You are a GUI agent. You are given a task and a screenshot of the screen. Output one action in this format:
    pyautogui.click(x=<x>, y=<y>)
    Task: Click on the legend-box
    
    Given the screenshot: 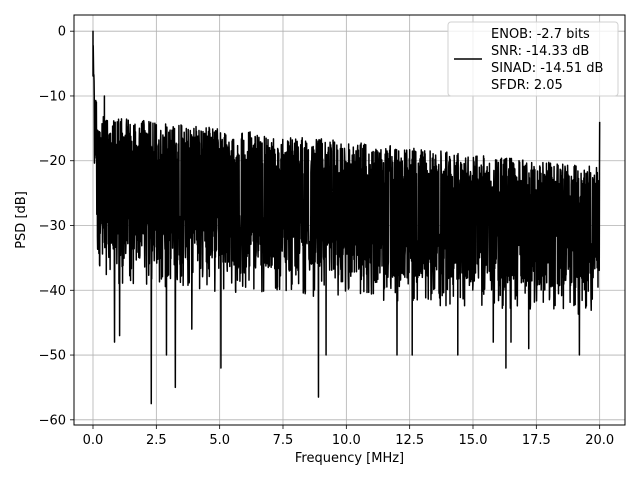 What is the action you would take?
    pyautogui.click(x=533, y=59)
    